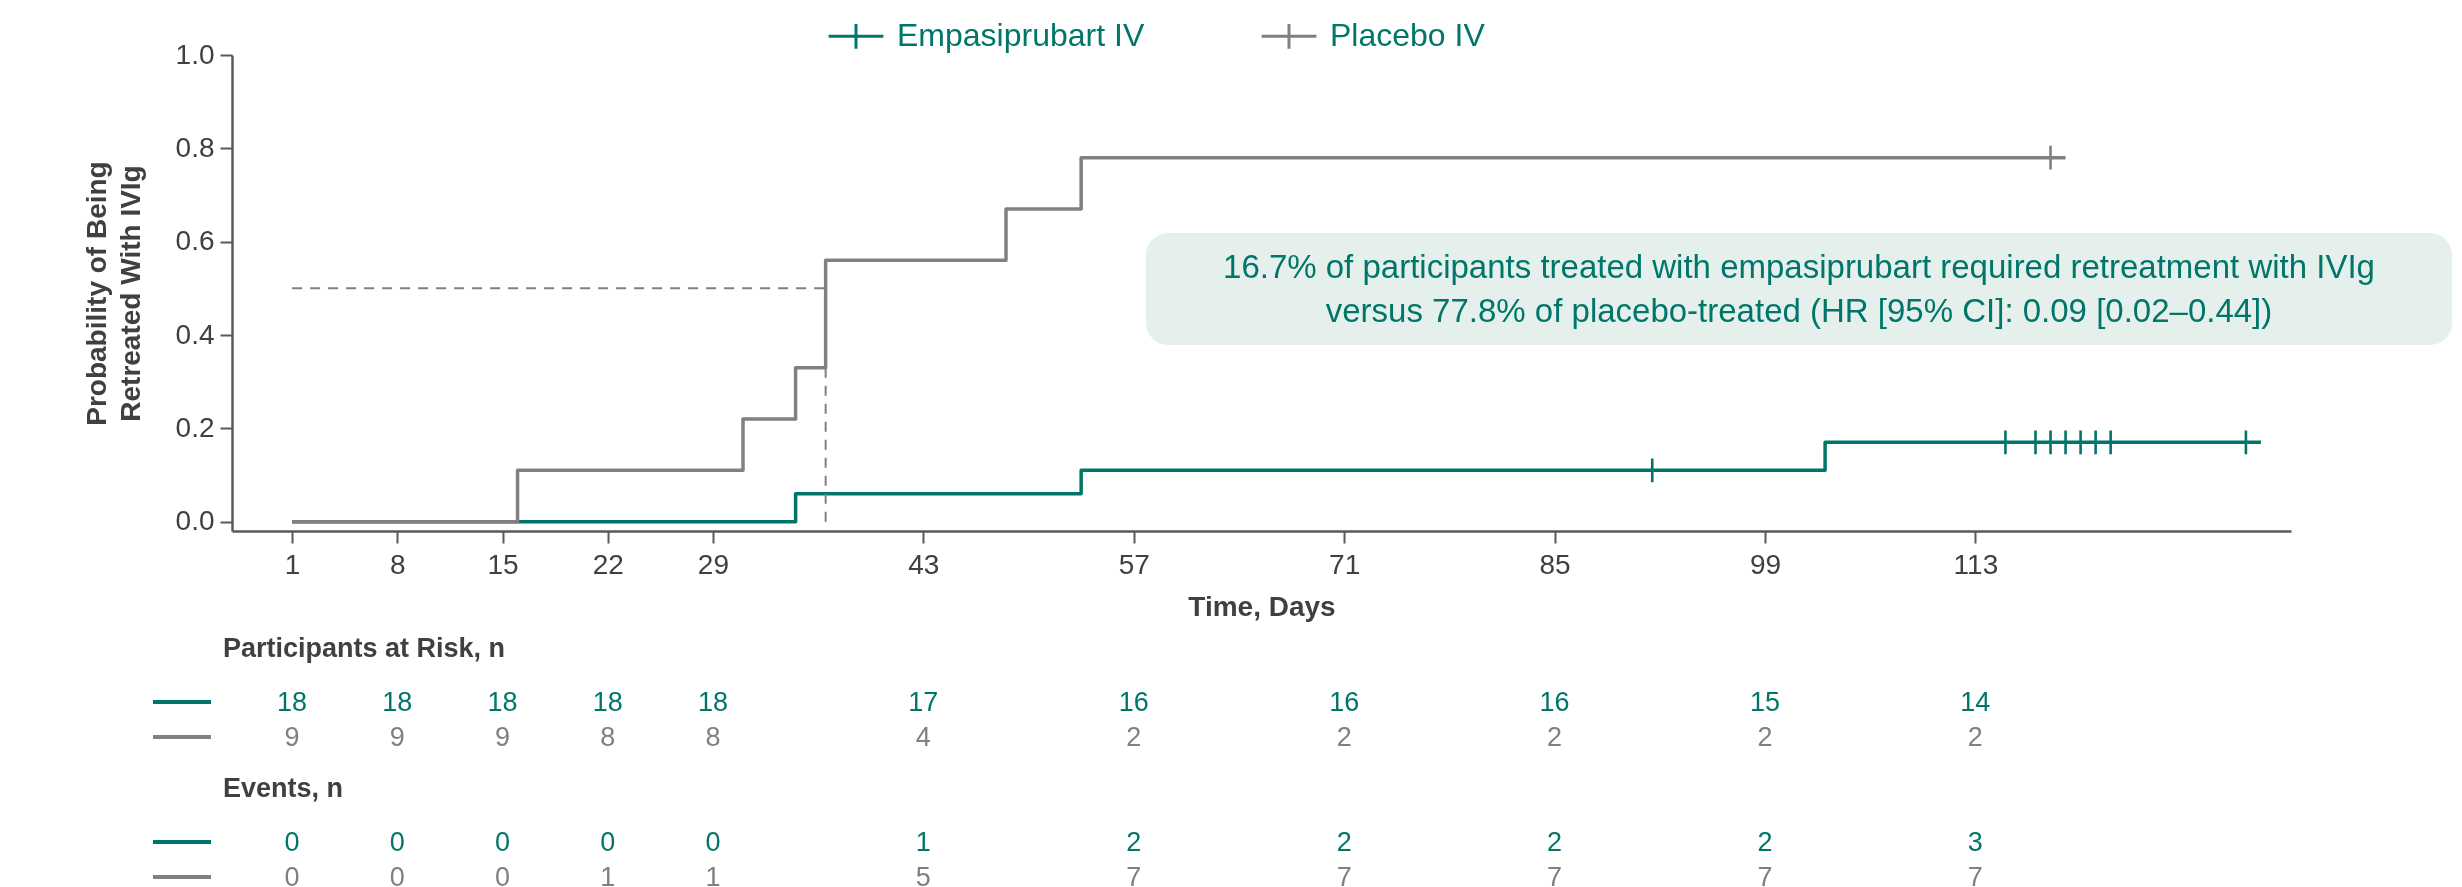  I want to click on y-axis-title: Probability of Being Retreated With IVIg, so click(113, 293).